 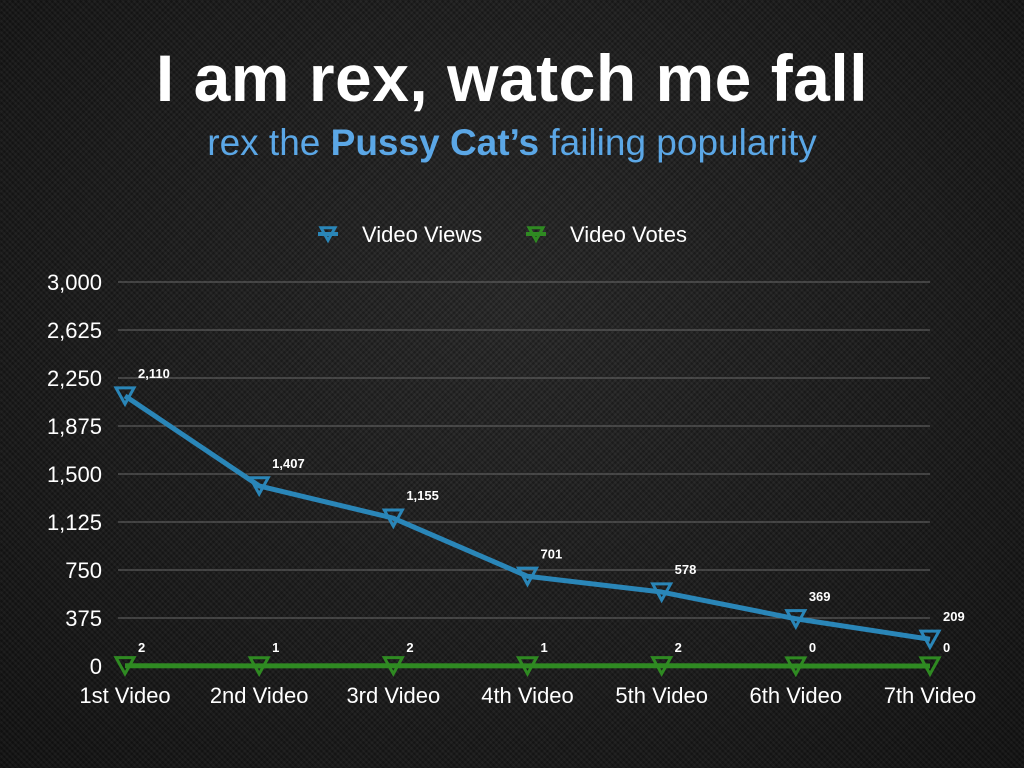 What do you see at coordinates (422, 495) in the screenshot?
I see `data-label: 1,155` at bounding box center [422, 495].